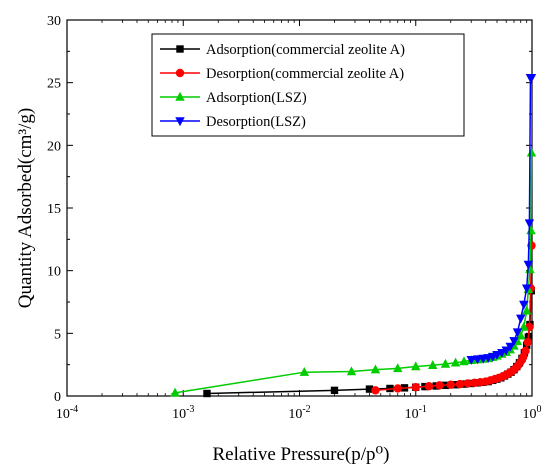 This screenshot has height=473, width=550. What do you see at coordinates (299, 413) in the screenshot?
I see `x-tick-label: 10⁻²` at bounding box center [299, 413].